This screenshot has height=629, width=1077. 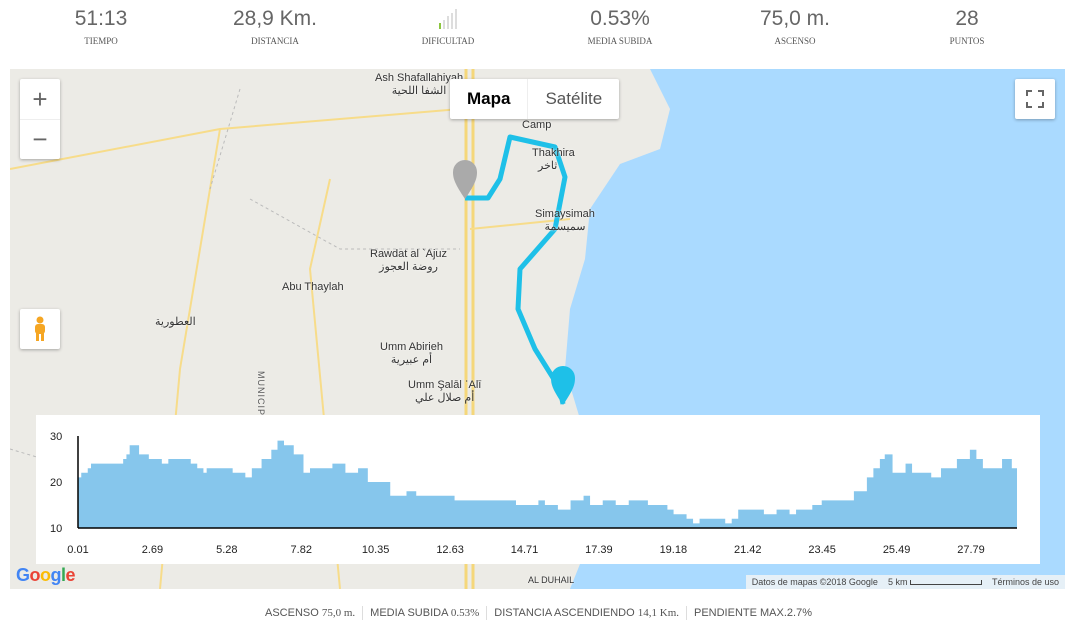 What do you see at coordinates (101, 18) in the screenshot?
I see `stat-value: 51:13` at bounding box center [101, 18].